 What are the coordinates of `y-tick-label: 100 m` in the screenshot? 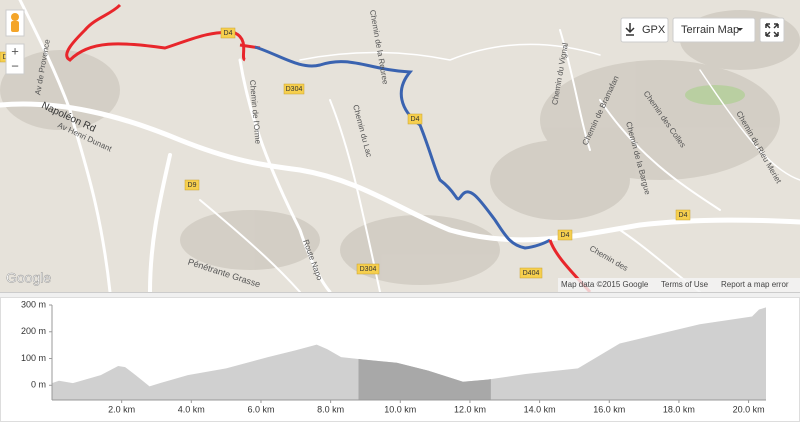 It's located at (33, 358).